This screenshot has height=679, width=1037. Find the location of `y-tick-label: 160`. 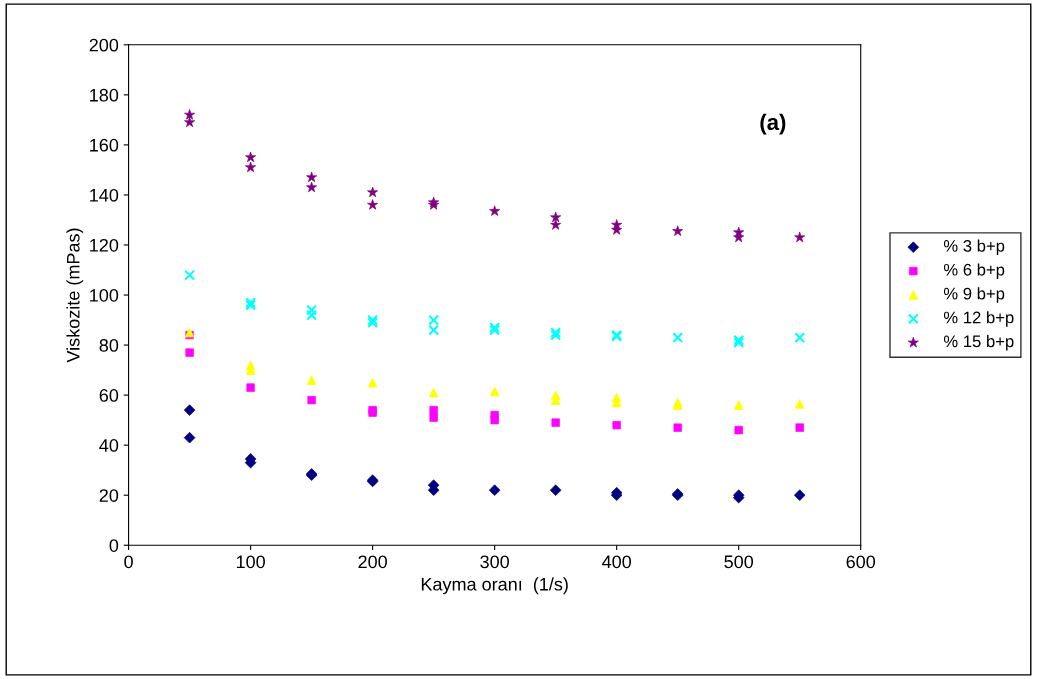

y-tick-label: 160 is located at coordinates (104, 145).